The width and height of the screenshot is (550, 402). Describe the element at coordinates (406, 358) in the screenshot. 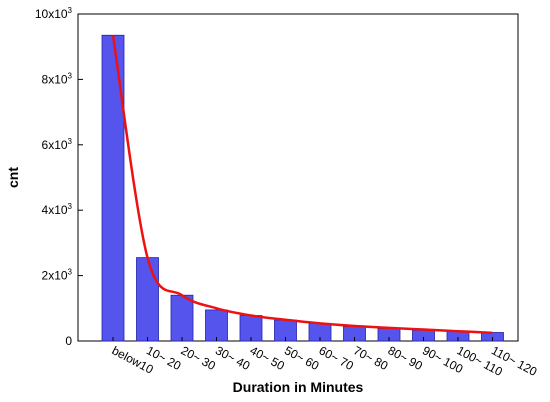

I see `x-tick-label-8: 80~ 90` at that location.